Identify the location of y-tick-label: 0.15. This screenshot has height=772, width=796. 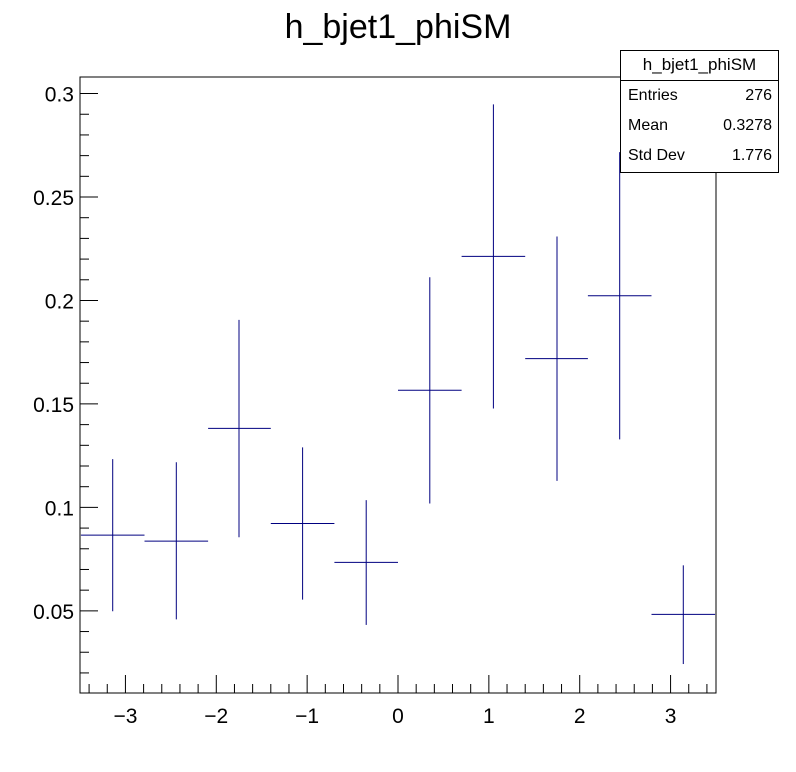
(53, 405).